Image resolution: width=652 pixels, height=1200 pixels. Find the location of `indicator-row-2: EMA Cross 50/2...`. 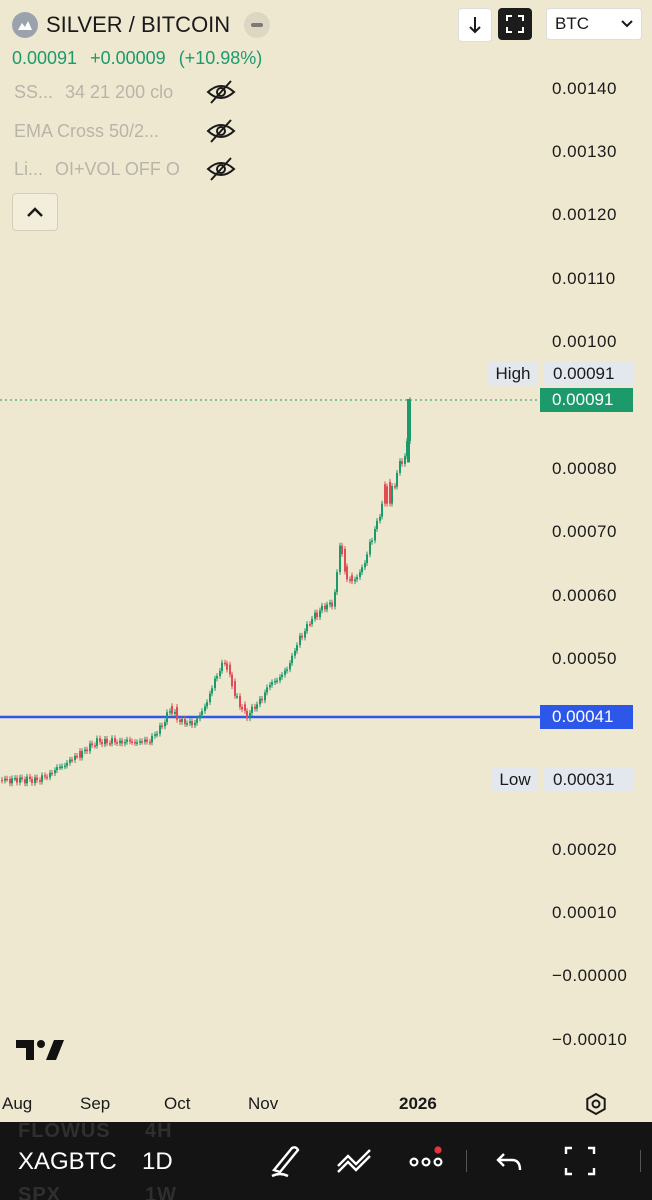

indicator-row-2: EMA Cross 50/2... is located at coordinates (86, 131).